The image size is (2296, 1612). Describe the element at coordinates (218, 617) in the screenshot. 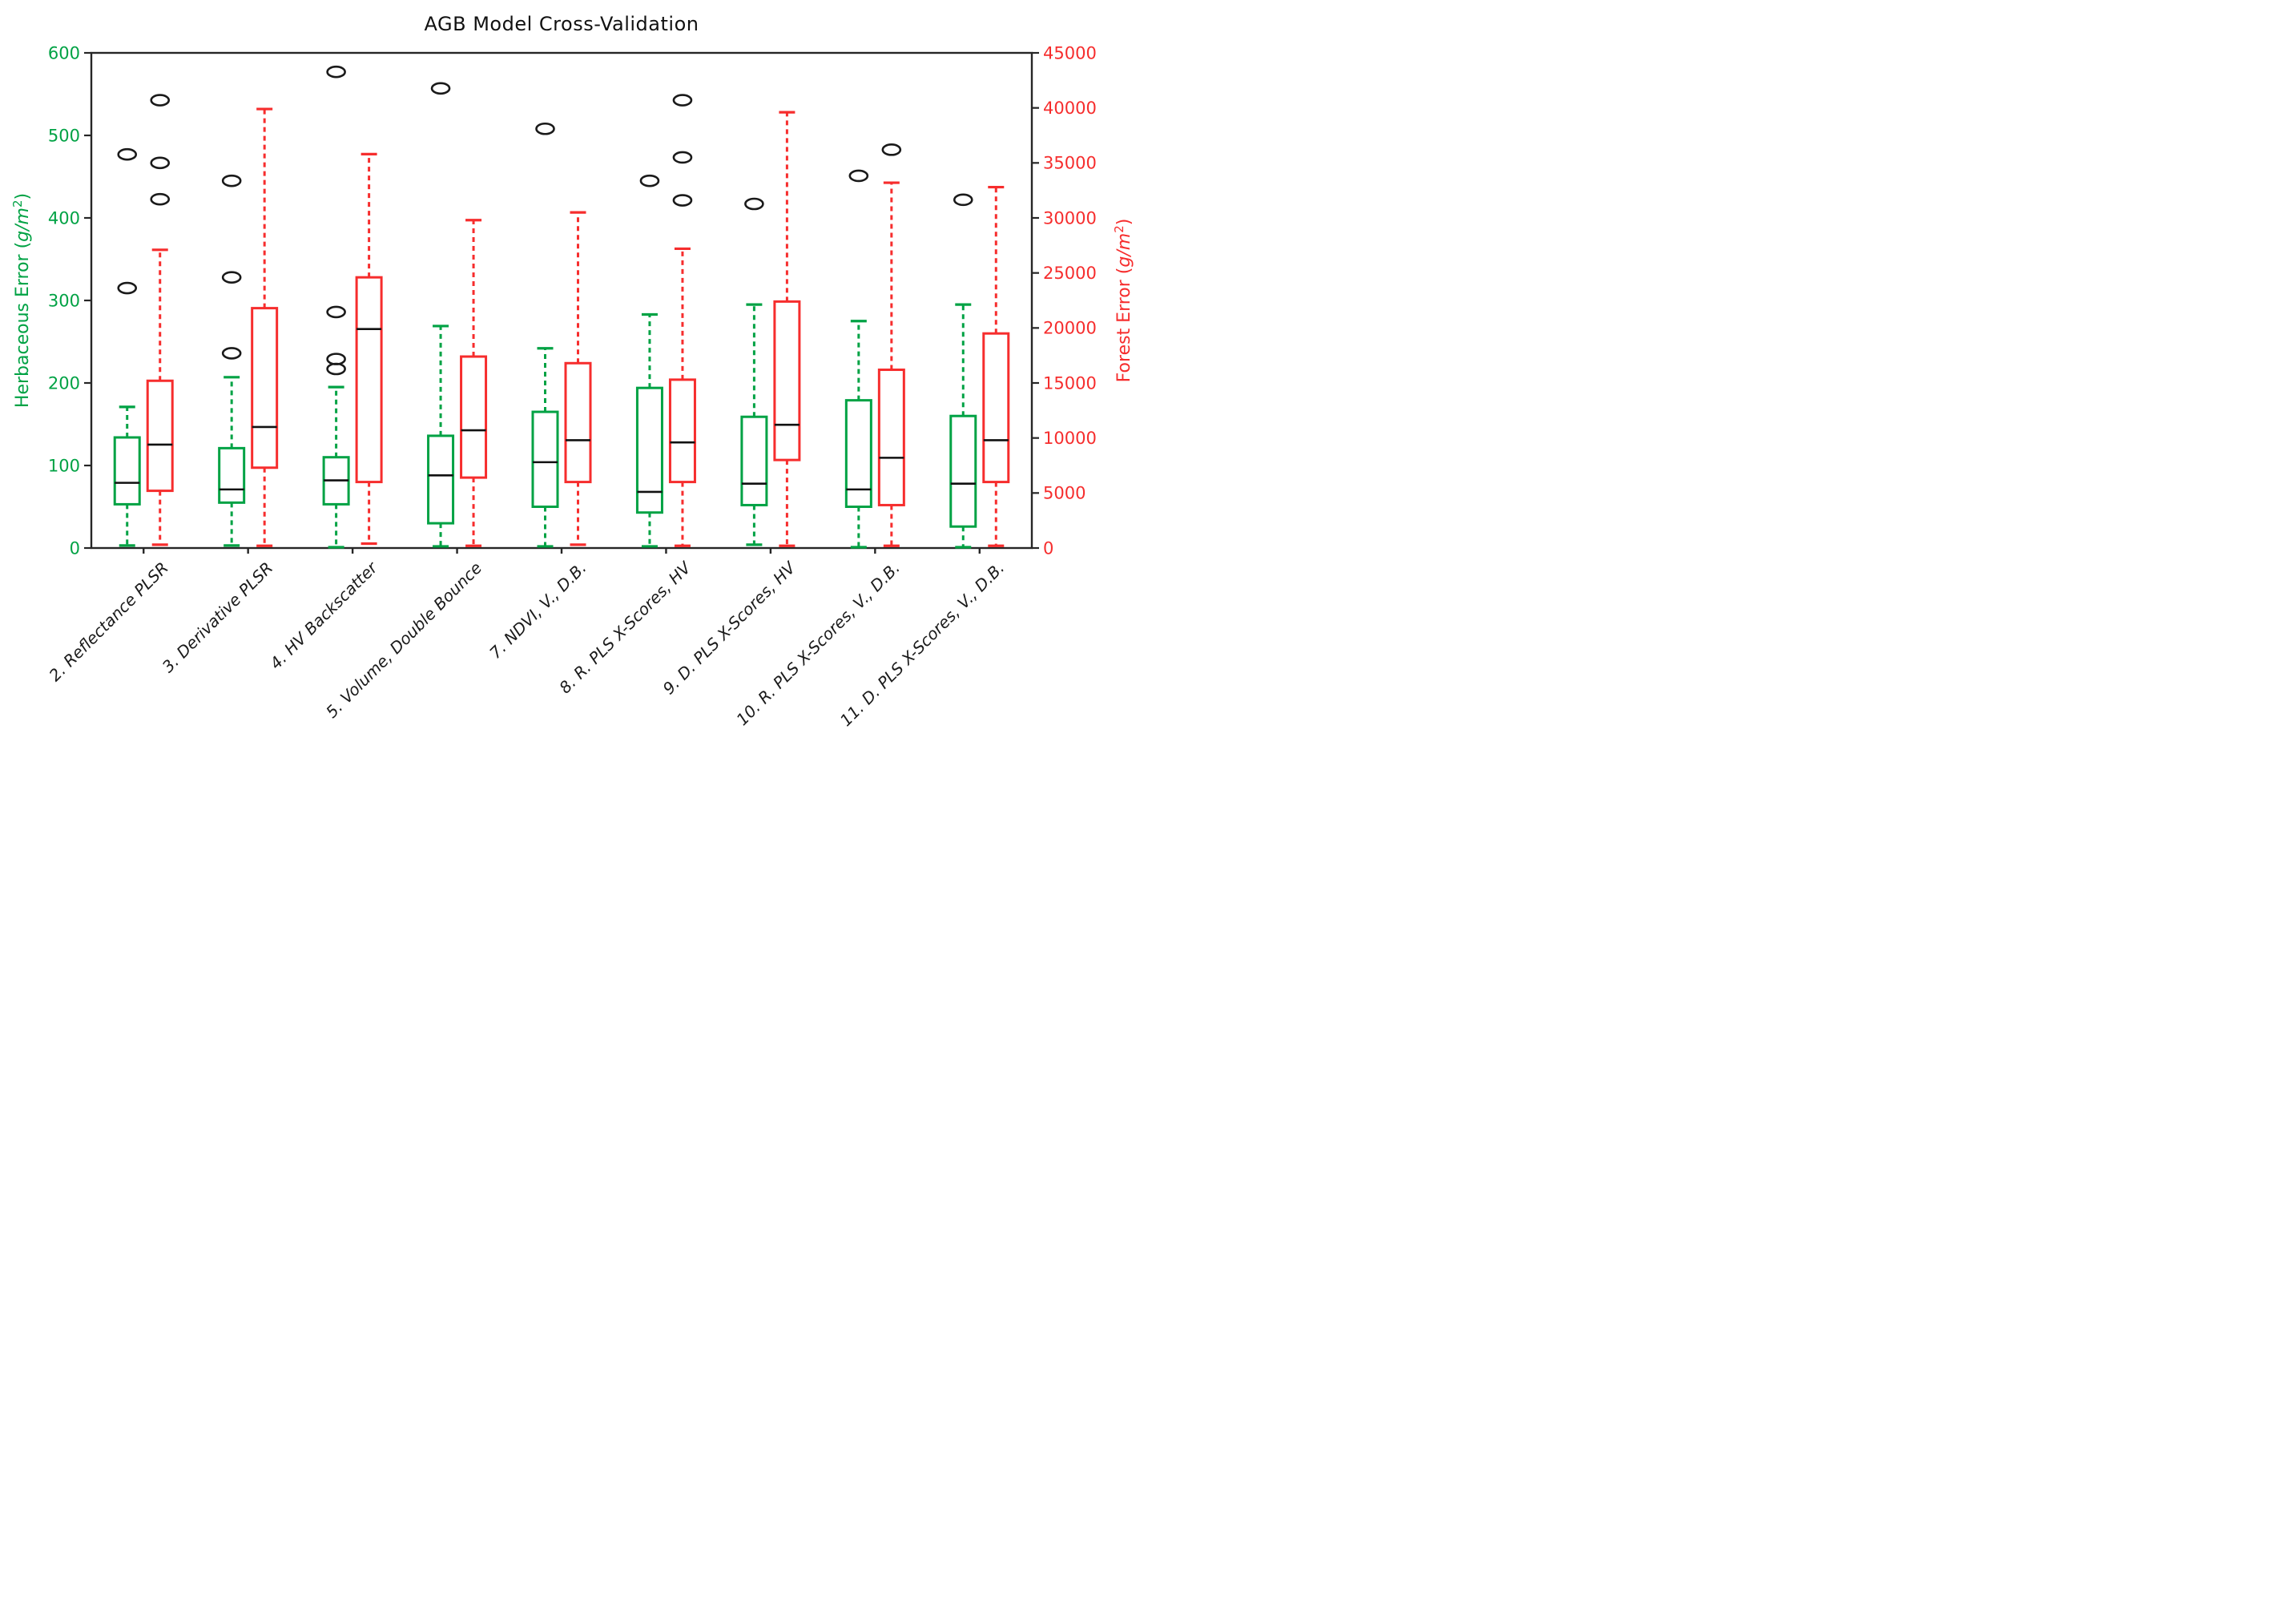

I see `x-category-label: 3. Derivative PLSR` at that location.